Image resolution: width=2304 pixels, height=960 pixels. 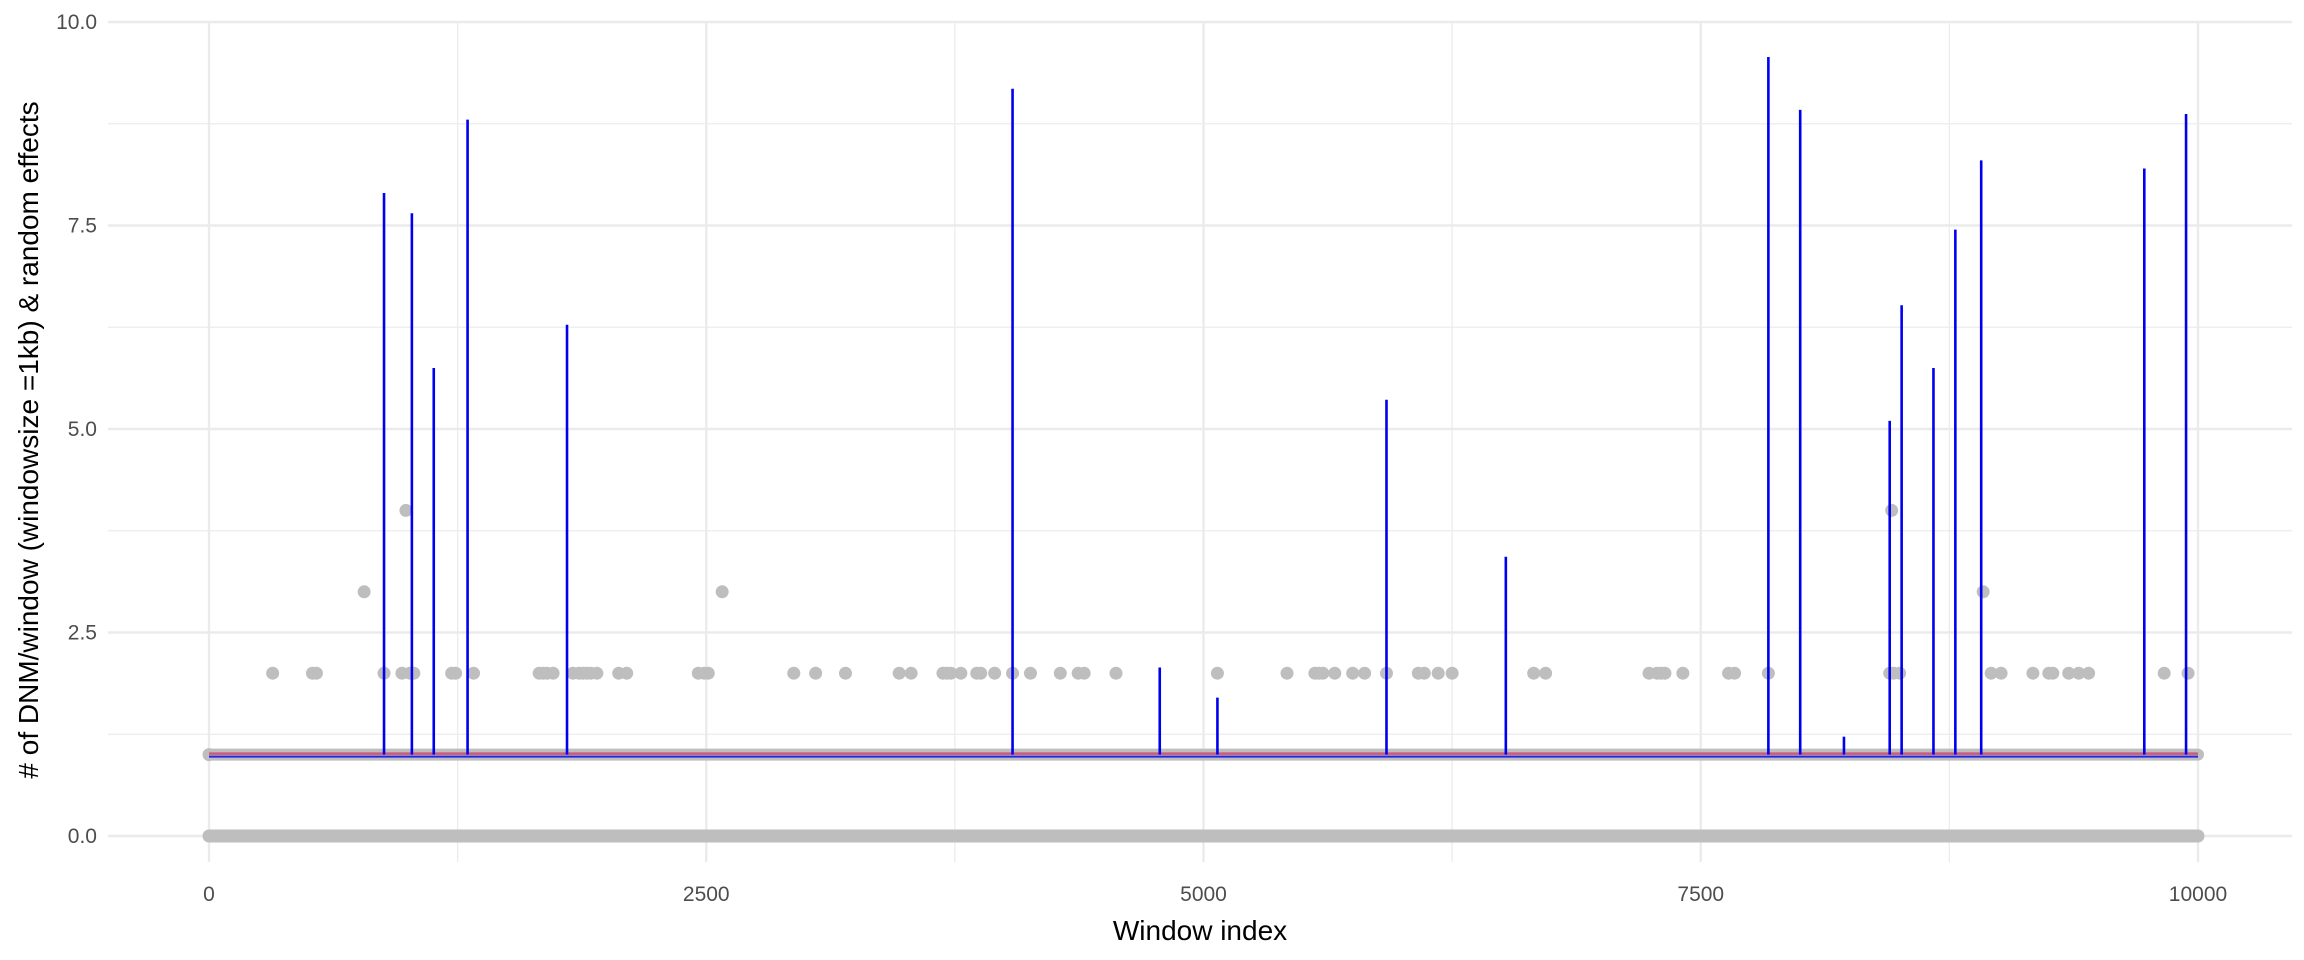 I want to click on y-tick-label: 10.0, so click(x=76, y=22).